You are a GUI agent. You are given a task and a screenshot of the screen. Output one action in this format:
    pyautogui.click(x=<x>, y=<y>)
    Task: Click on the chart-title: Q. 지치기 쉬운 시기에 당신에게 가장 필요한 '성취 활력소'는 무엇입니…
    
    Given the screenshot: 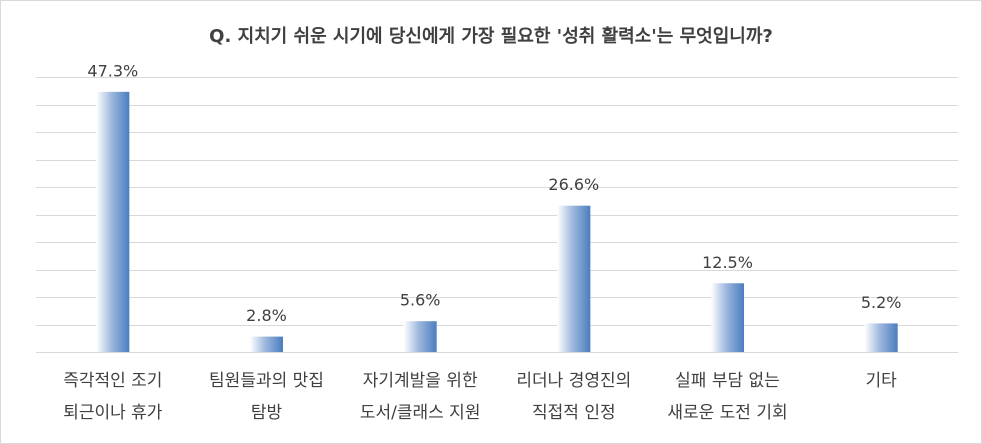 What is the action you would take?
    pyautogui.click(x=491, y=36)
    